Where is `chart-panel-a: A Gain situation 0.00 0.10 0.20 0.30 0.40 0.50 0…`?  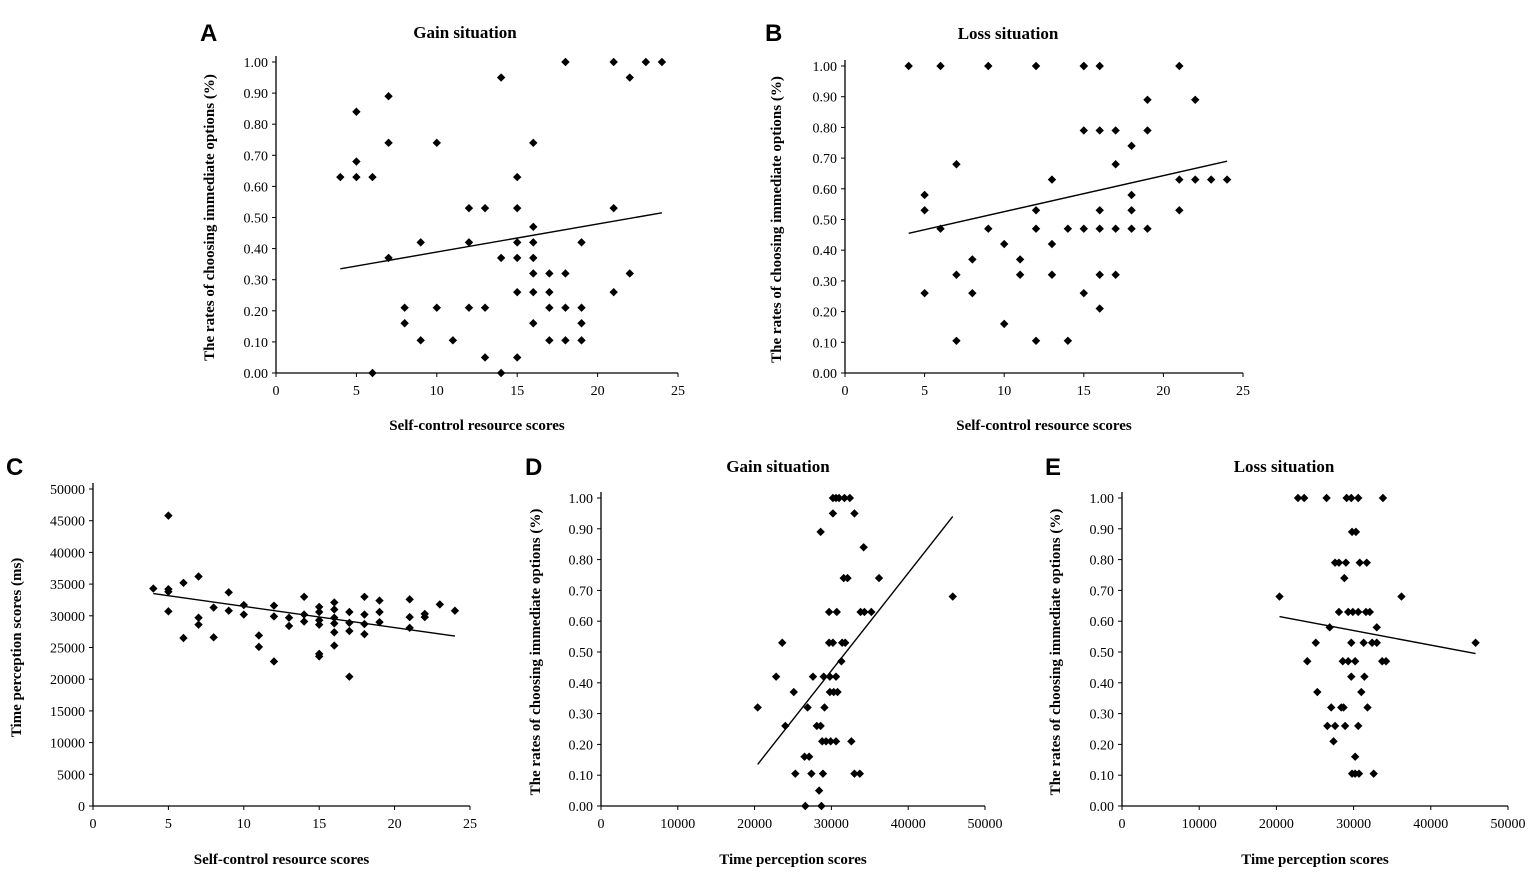
chart-panel-a: A Gain situation 0.00 0.10 0.20 0.30 0.40 0.50 0… is located at coordinates (442, 227).